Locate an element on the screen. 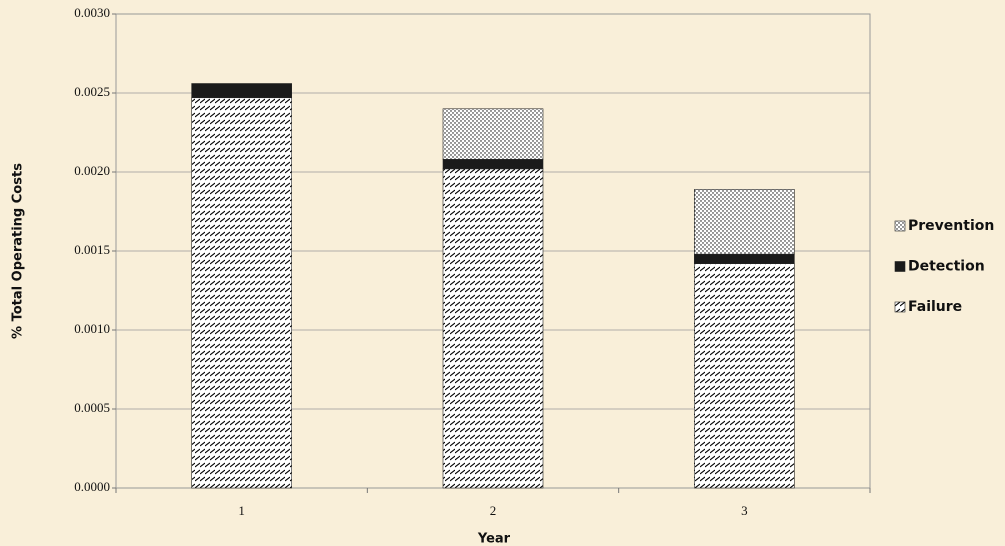 This screenshot has height=546, width=1005. x-tick-label: 3 is located at coordinates (744, 510).